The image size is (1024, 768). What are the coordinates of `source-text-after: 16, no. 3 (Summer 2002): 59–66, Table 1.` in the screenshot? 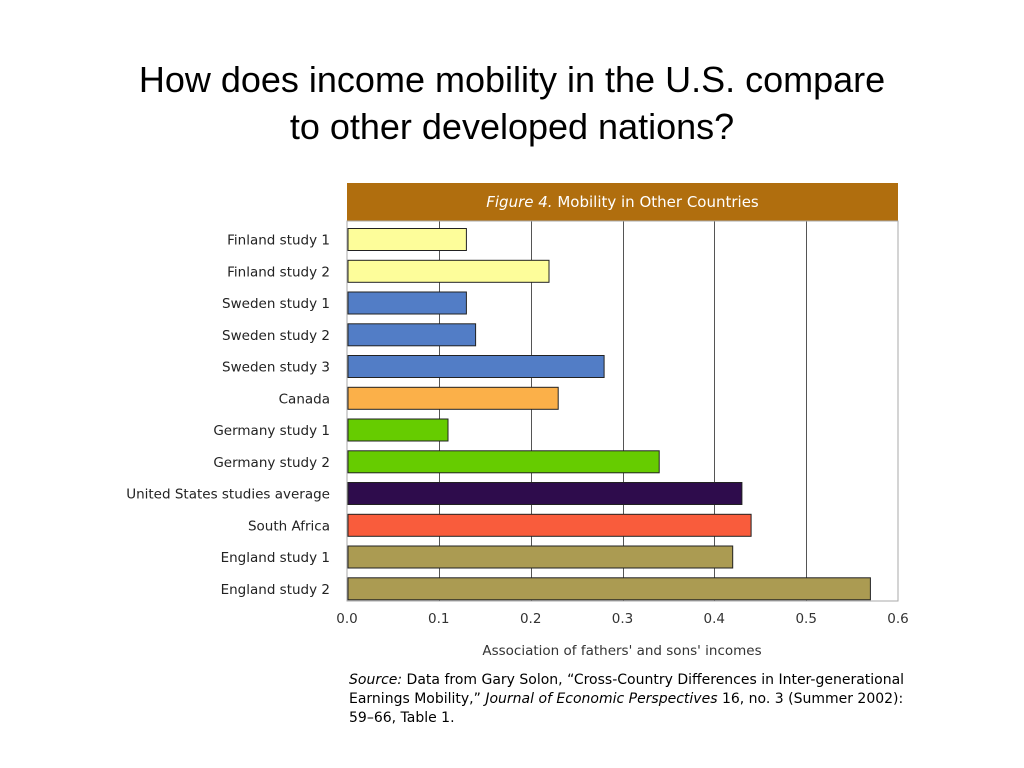 It's located at (626, 708).